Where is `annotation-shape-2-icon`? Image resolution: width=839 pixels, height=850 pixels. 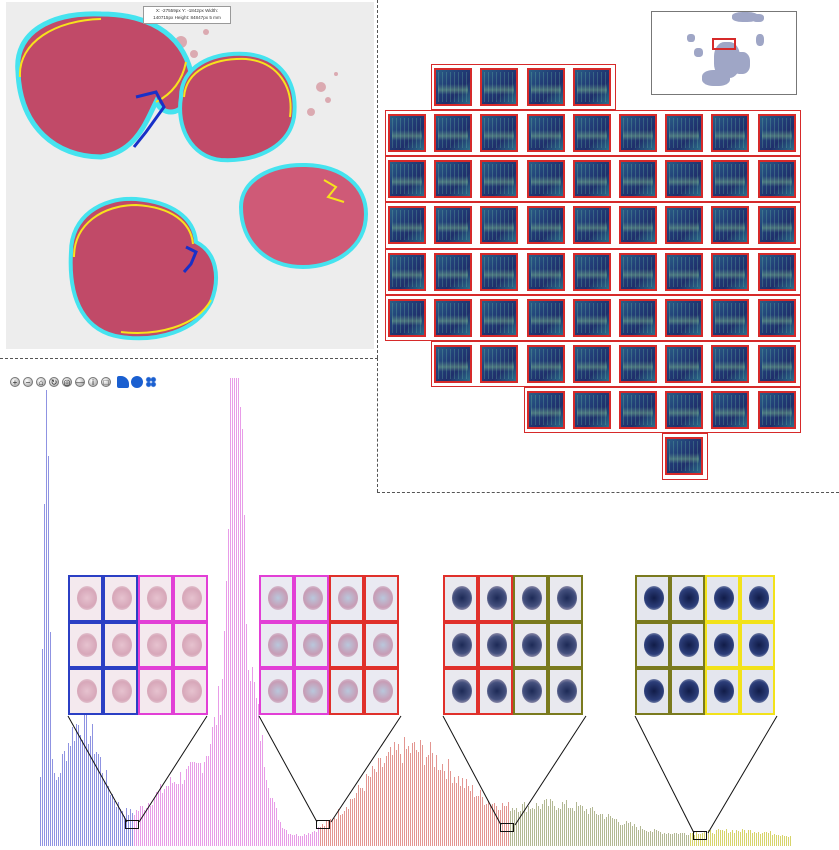 annotation-shape-2-icon is located at coordinates (137, 382).